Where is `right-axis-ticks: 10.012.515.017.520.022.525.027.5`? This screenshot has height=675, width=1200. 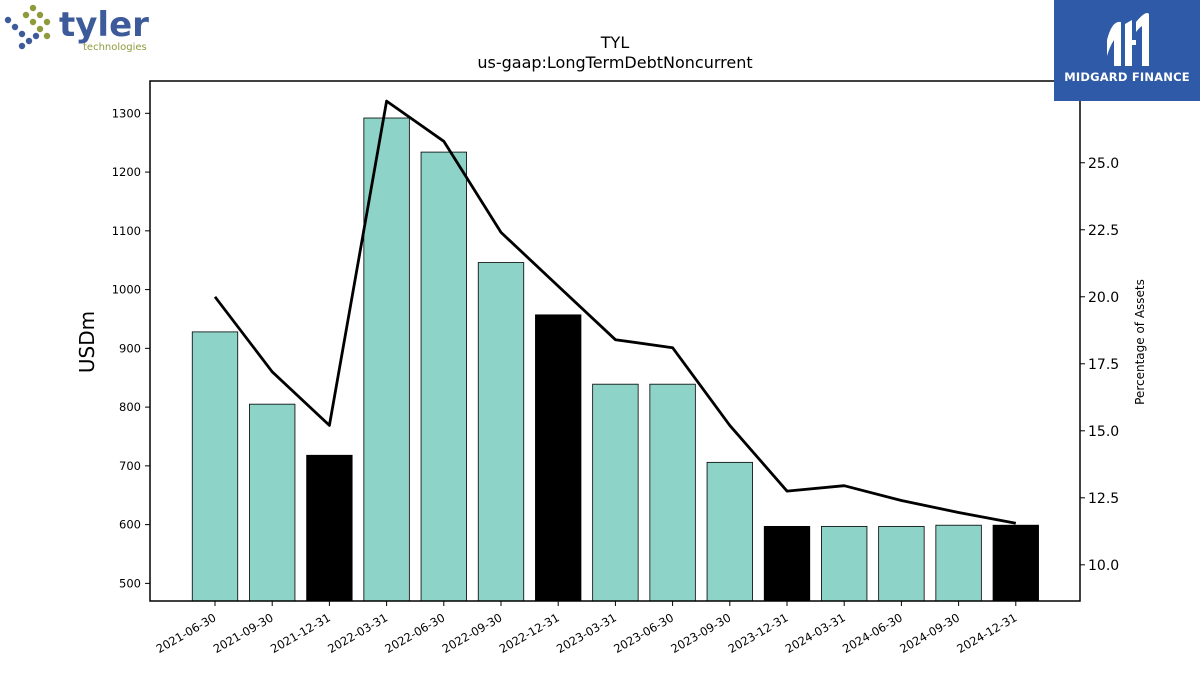
right-axis-ticks: 10.012.515.017.520.022.525.027.5 is located at coordinates (1099, 331).